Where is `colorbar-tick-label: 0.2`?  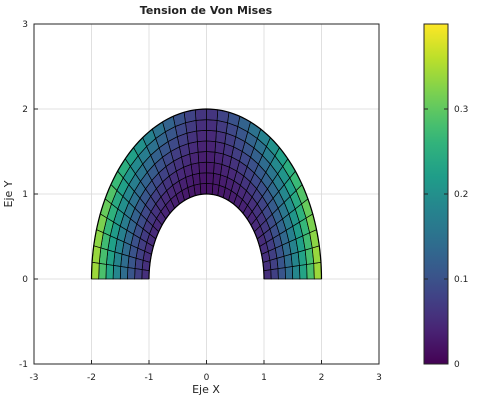
colorbar-tick-label: 0.2 is located at coordinates (461, 195).